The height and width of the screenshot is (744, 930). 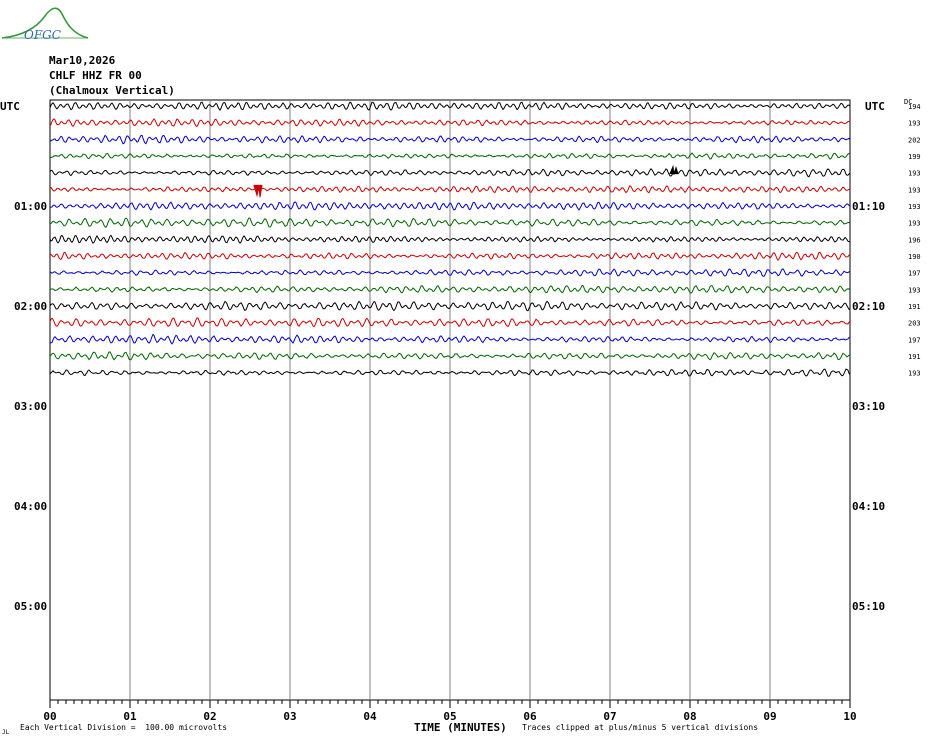 What do you see at coordinates (82, 60) in the screenshot?
I see `record-date: Mar10,2026` at bounding box center [82, 60].